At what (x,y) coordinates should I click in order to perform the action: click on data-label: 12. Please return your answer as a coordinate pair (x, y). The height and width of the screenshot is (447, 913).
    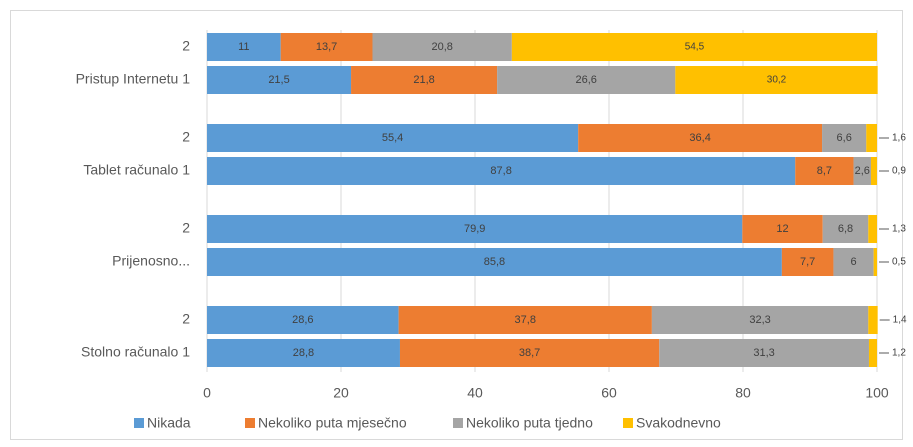
    Looking at the image, I should click on (782, 229).